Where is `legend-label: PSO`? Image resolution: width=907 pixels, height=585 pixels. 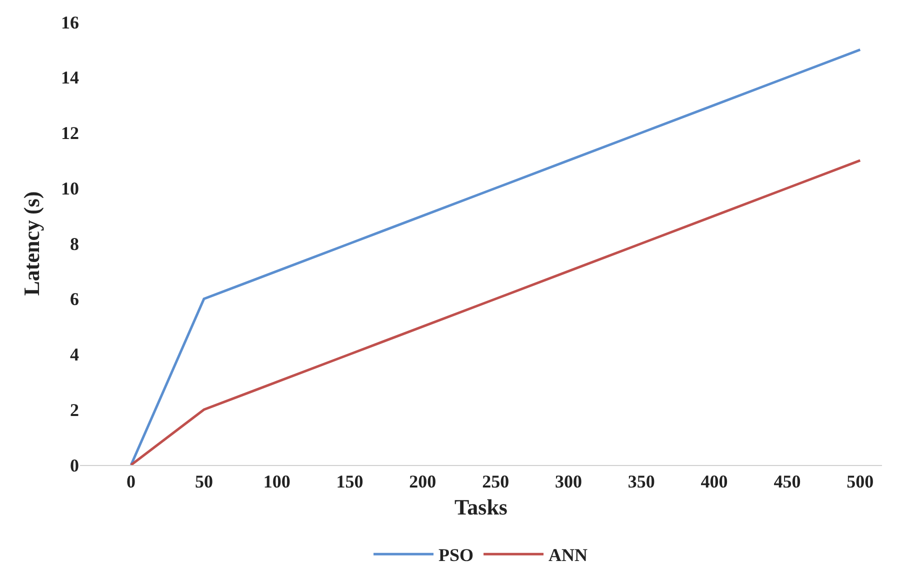
legend-label: PSO is located at coordinates (456, 555).